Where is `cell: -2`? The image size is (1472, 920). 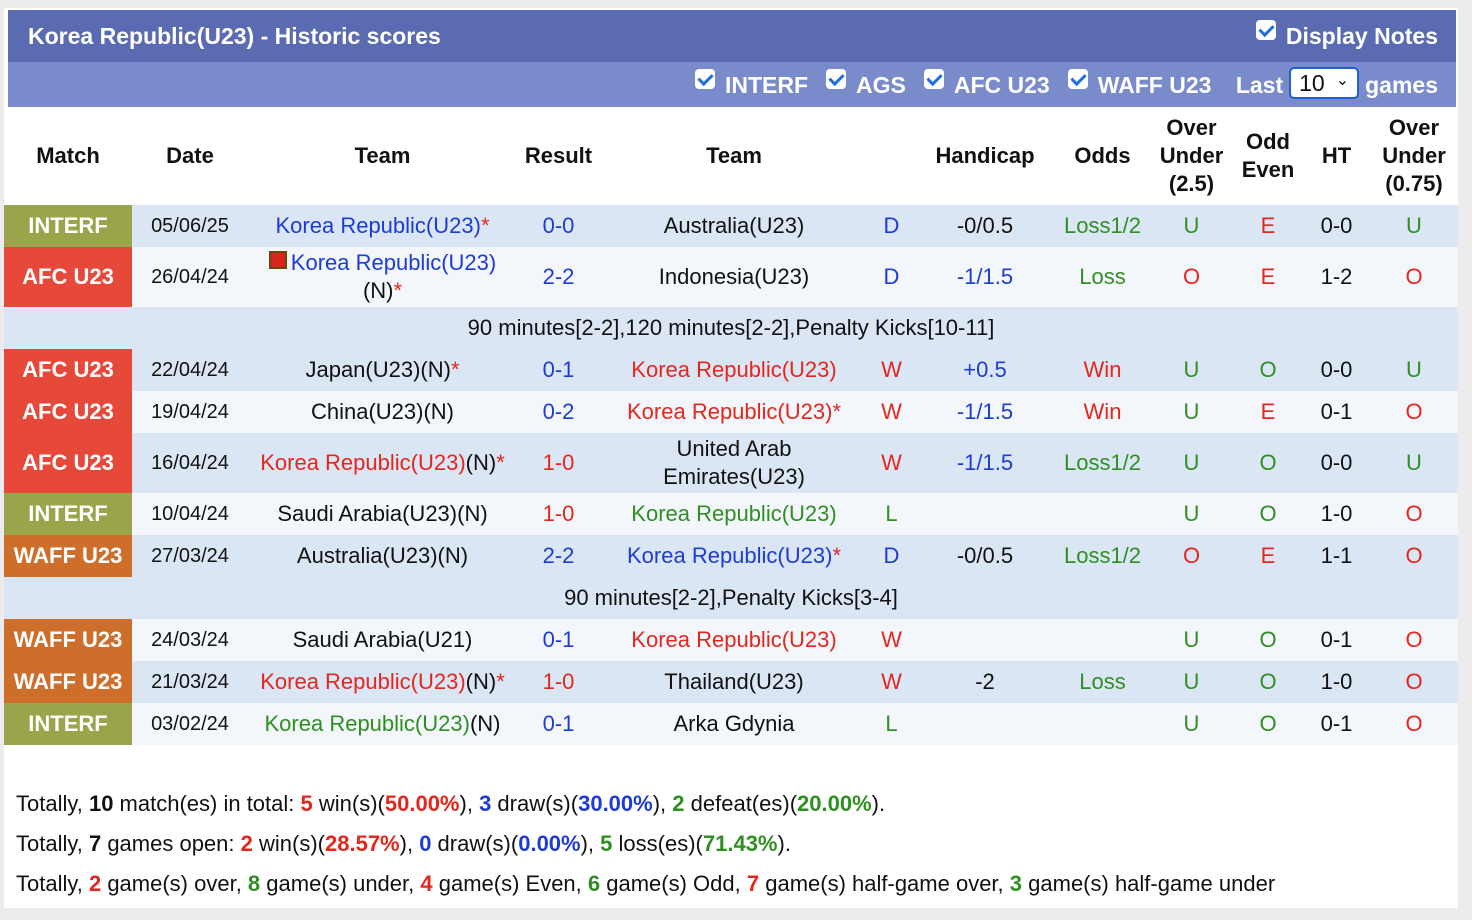 cell: -2 is located at coordinates (985, 682).